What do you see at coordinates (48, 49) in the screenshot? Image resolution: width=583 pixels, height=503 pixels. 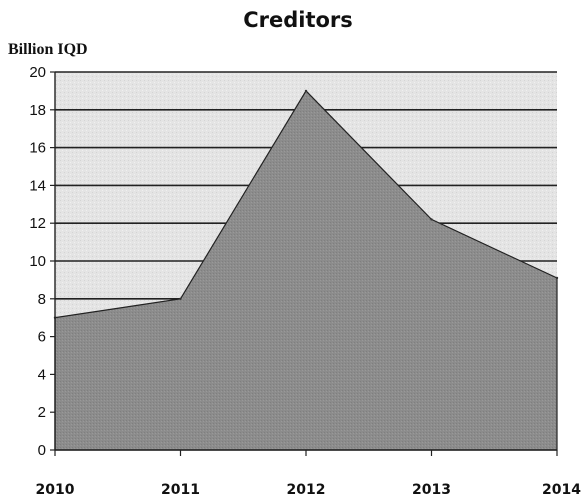 I see `y-axis-unit-label: Billion IQD` at bounding box center [48, 49].